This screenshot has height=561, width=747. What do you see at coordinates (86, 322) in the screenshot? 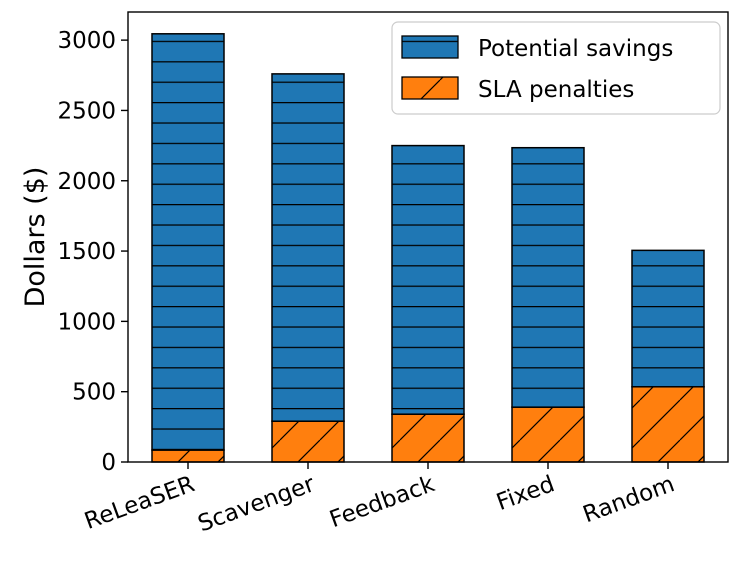
I see `y-tick-label: 1000` at bounding box center [86, 322].